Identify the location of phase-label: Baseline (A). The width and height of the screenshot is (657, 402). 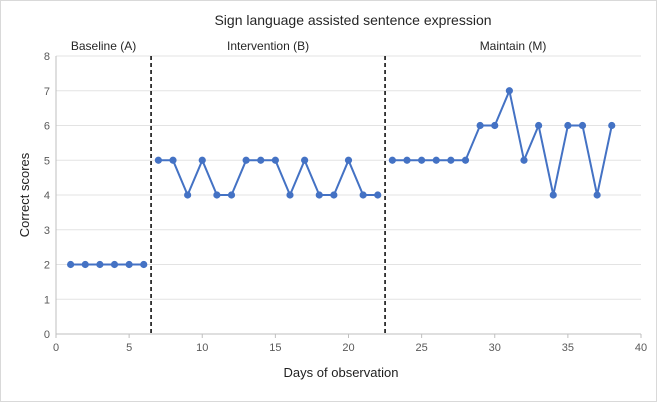
(103, 46).